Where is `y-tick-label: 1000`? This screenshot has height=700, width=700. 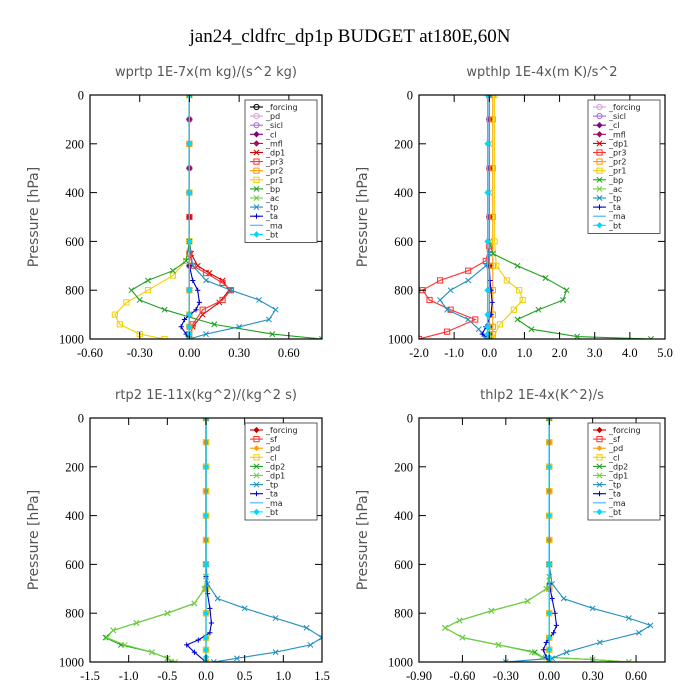 y-tick-label: 1000 is located at coordinates (400, 340).